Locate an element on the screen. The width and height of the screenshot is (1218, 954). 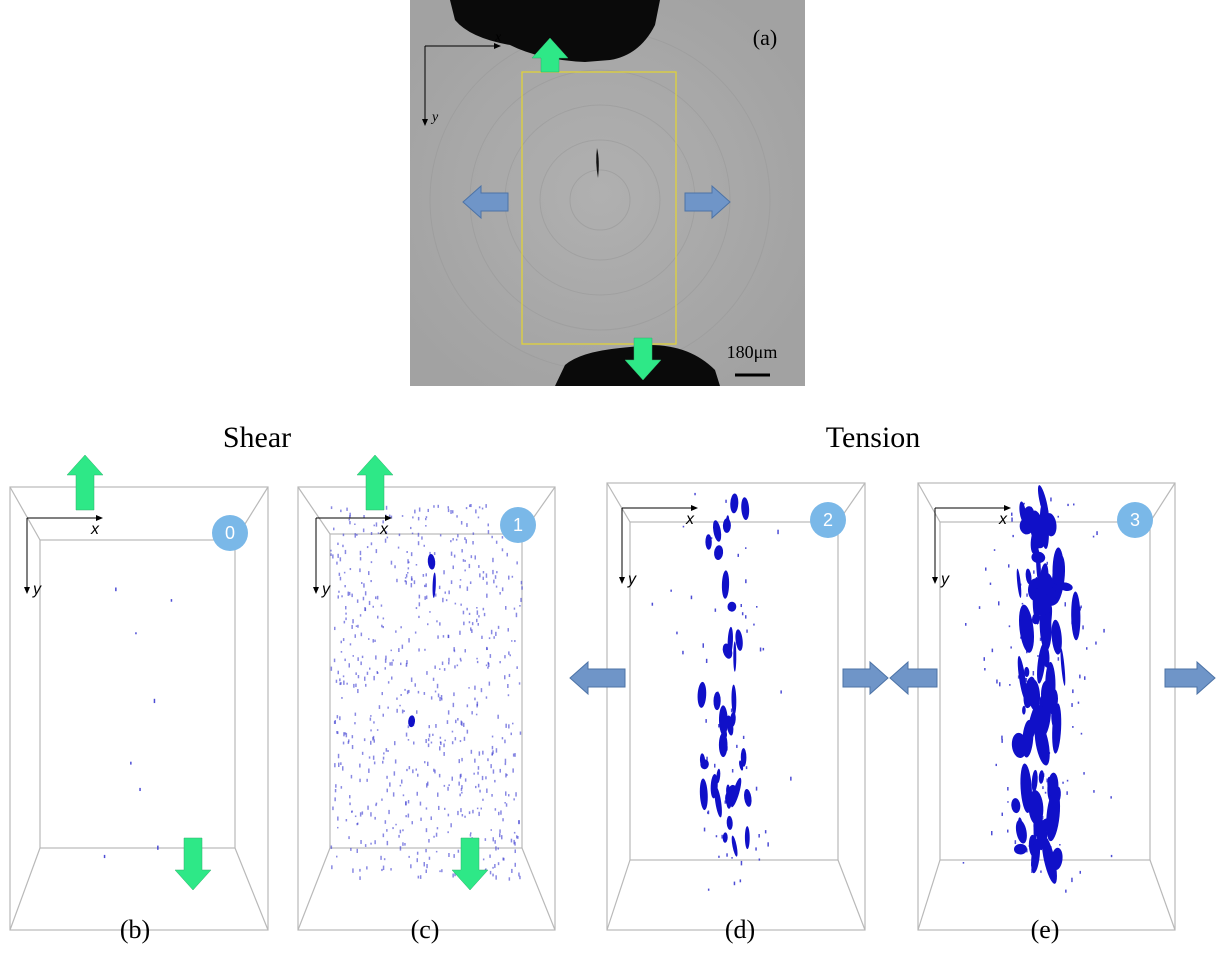
scale-bar-label: 180μm is located at coordinates (752, 352).